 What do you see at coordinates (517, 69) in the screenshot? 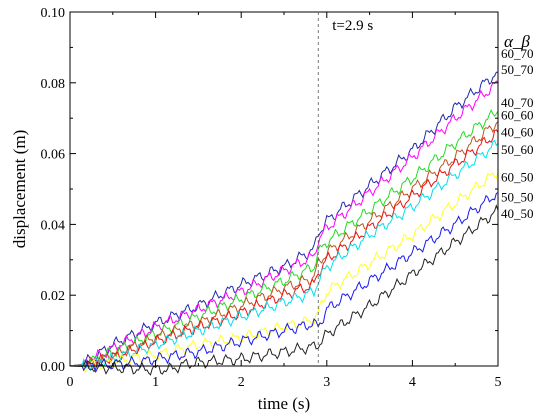
I see `series-label: 50_70` at bounding box center [517, 69].